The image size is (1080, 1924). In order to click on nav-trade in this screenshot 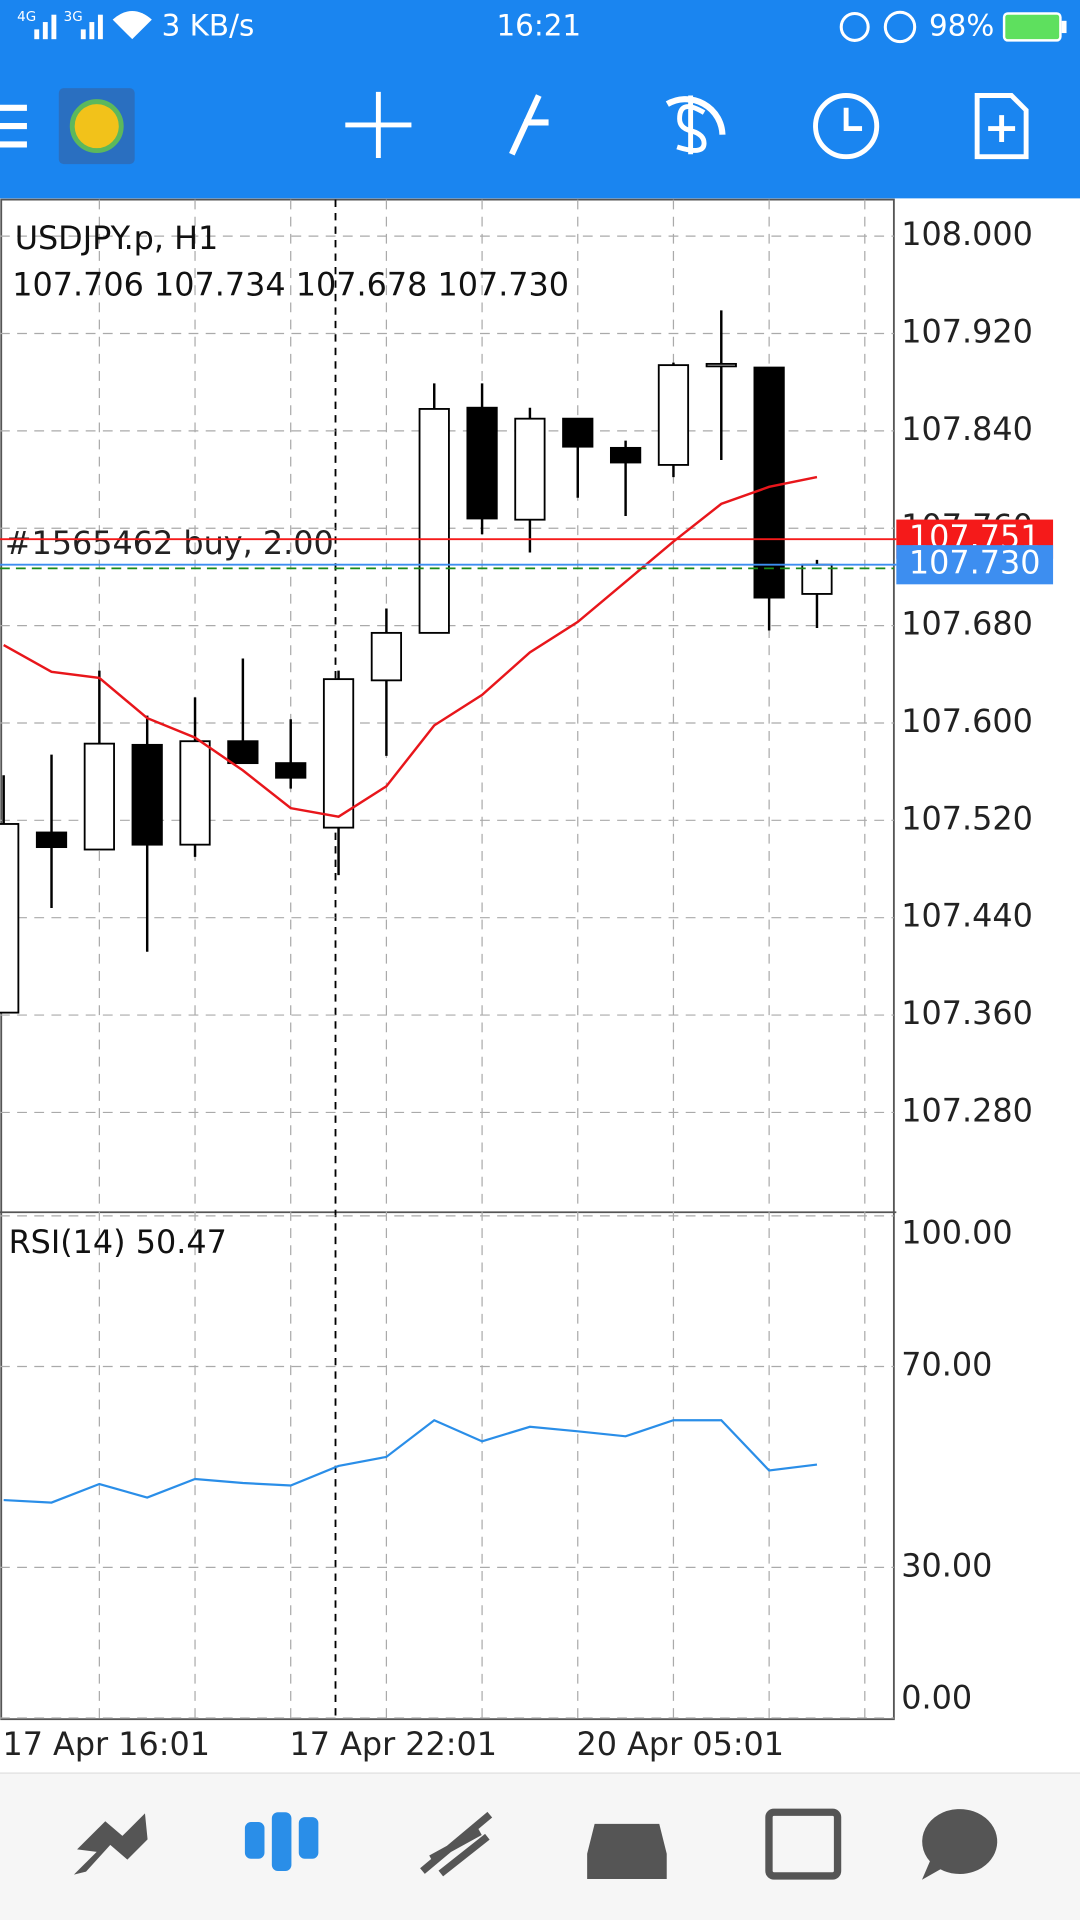, I will do `click(456, 1844)`.